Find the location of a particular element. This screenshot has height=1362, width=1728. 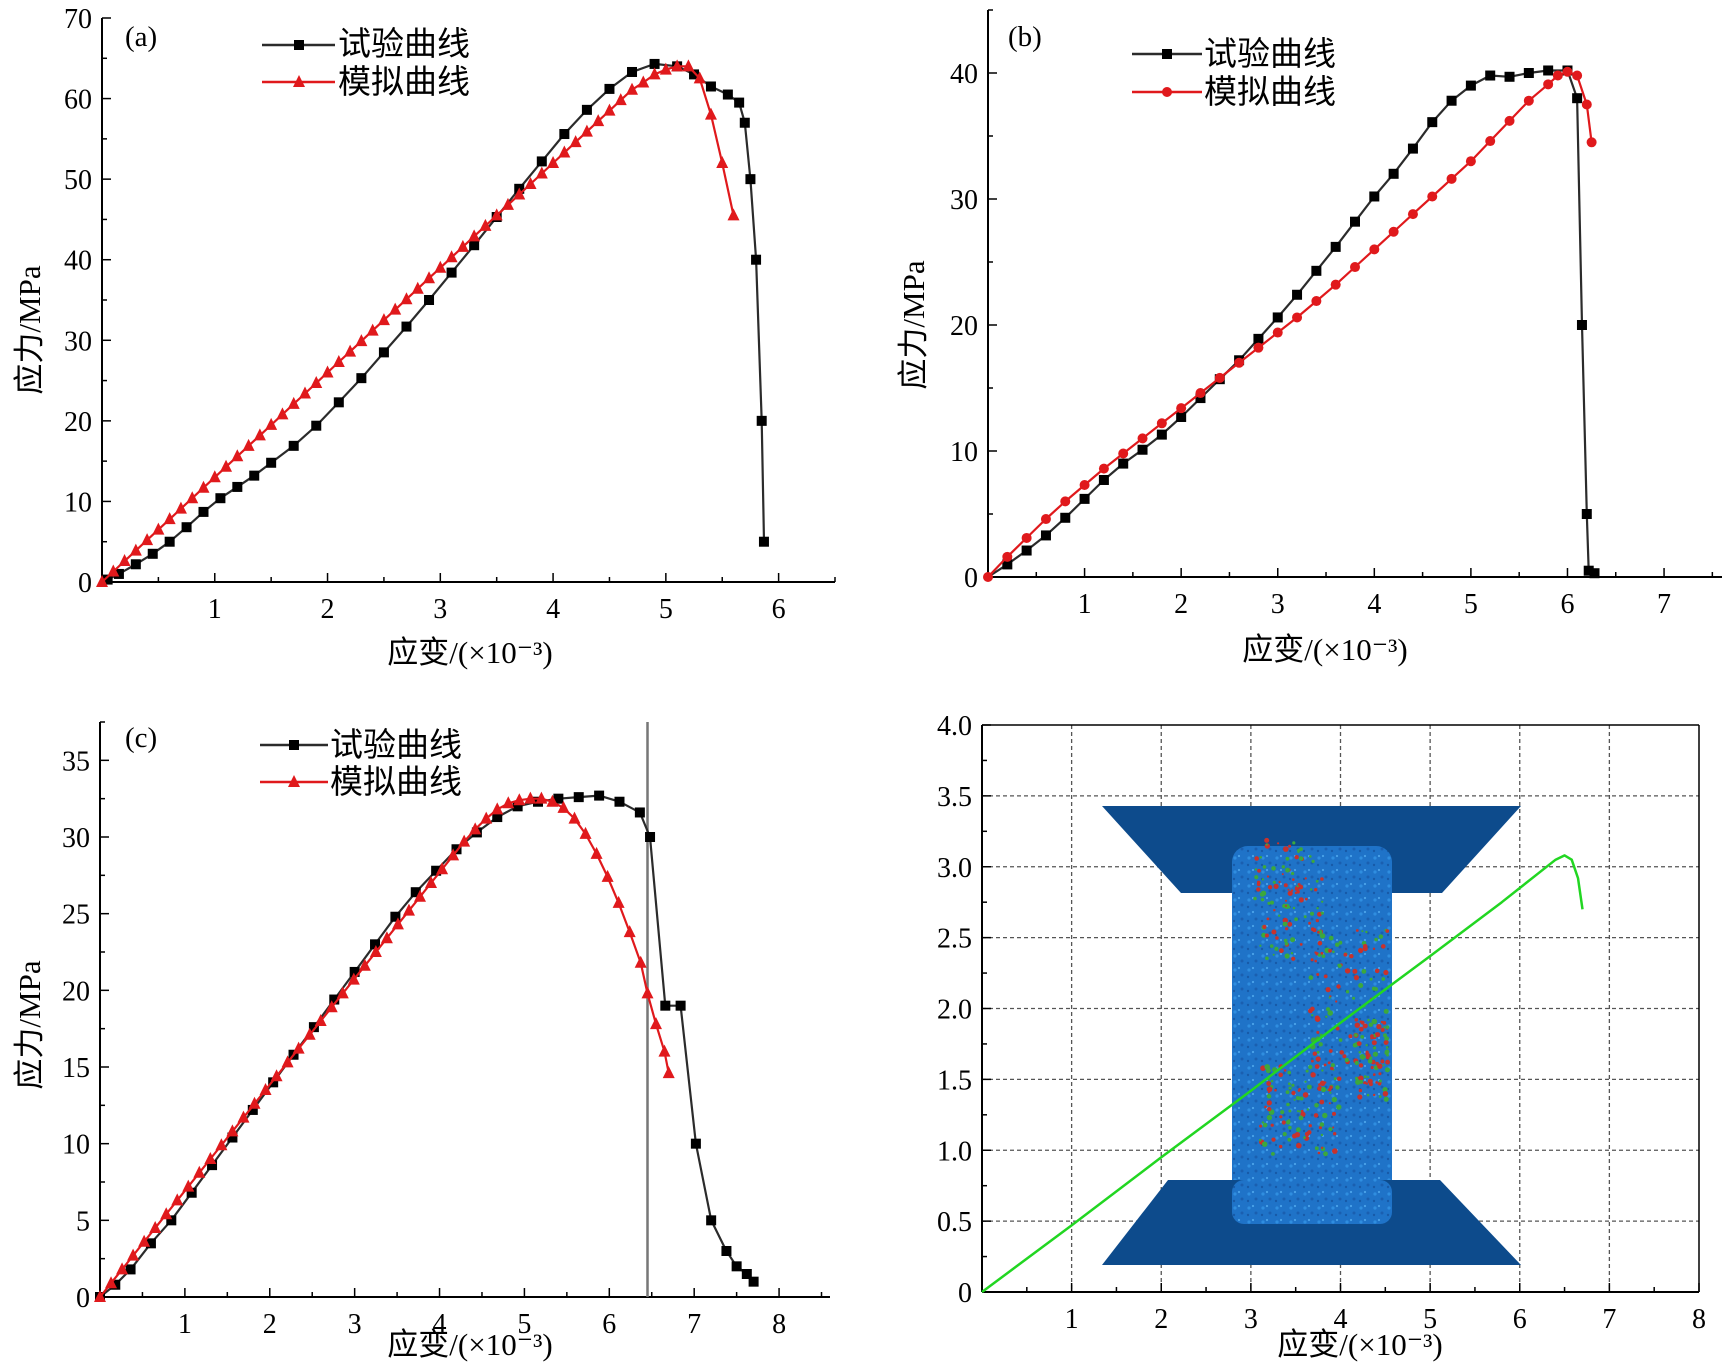

legend-b-sim-marker is located at coordinates (1167, 92).